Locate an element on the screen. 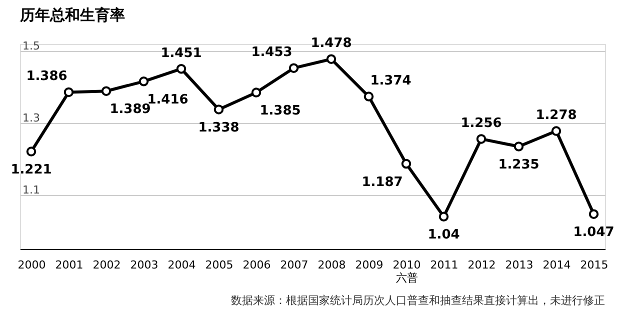  data-label: 1.374 is located at coordinates (391, 81).